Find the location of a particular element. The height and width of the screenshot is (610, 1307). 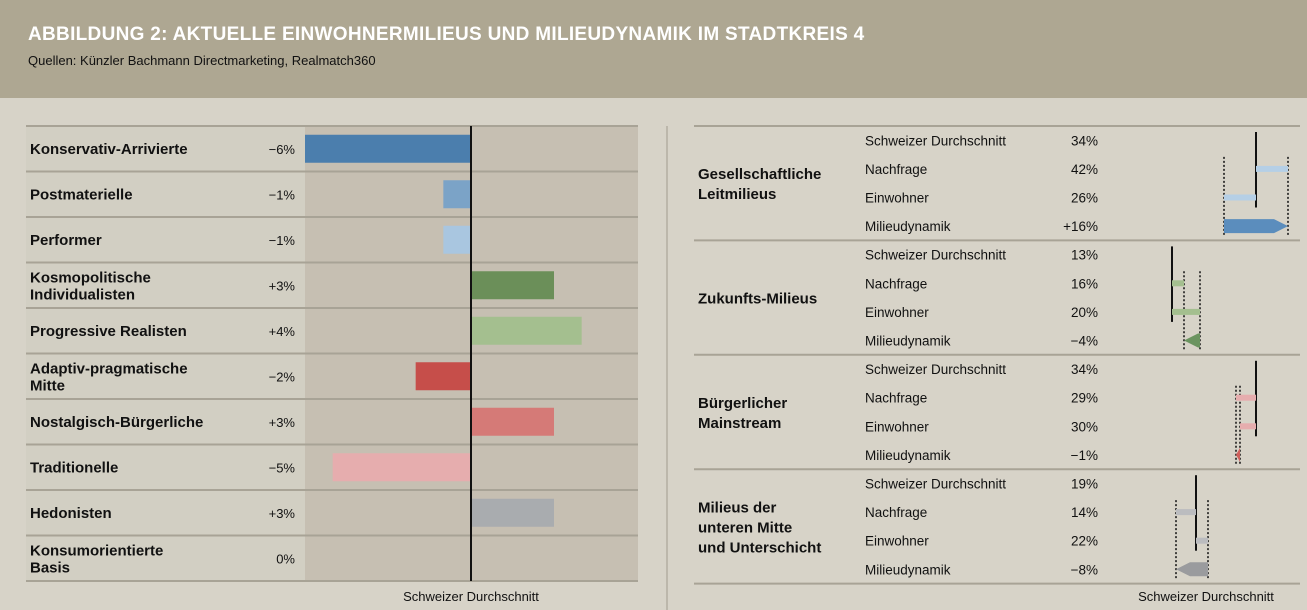

category-label: Performer is located at coordinates (66, 240).